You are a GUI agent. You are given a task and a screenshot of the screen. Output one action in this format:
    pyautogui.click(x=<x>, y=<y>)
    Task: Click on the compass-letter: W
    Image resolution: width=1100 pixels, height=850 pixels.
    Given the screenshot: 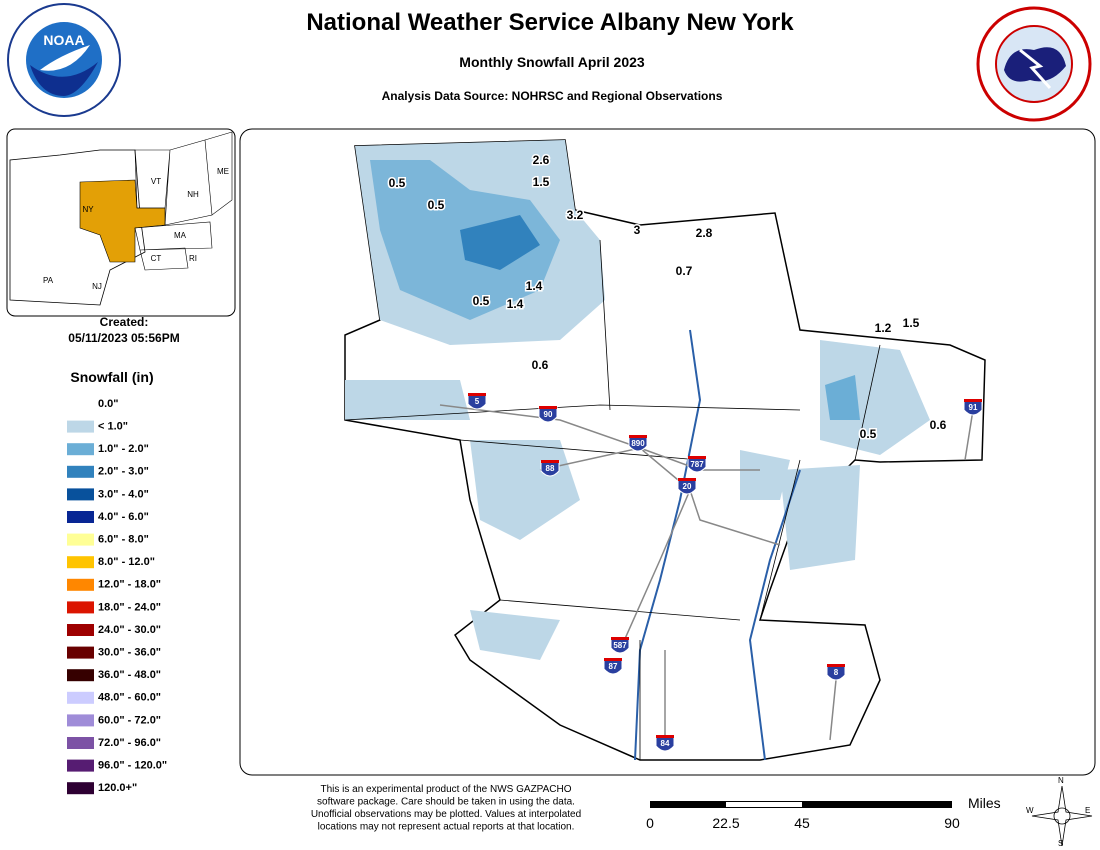 What is the action you would take?
    pyautogui.click(x=1030, y=810)
    